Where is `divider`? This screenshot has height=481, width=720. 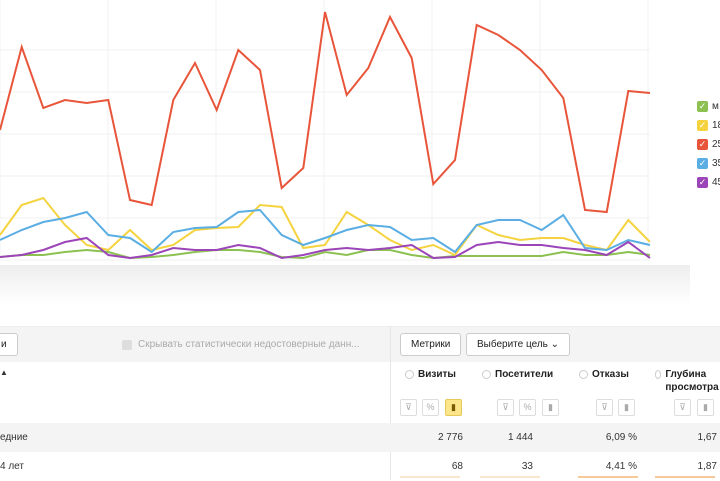
divider is located at coordinates (390, 403).